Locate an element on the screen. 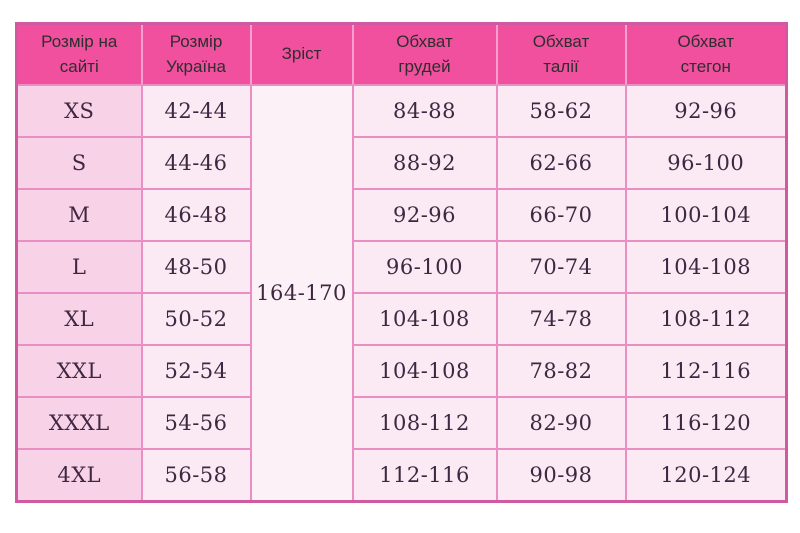  cell-hips: 96-100 is located at coordinates (706, 163).